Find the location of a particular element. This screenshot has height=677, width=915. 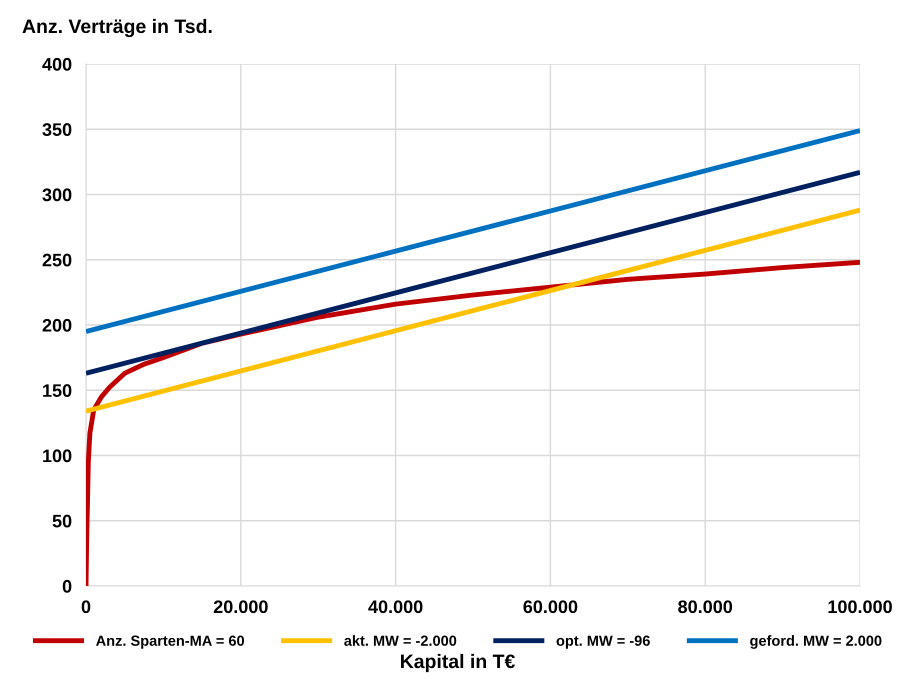

x-tick-label: 100.000 is located at coordinates (860, 607).